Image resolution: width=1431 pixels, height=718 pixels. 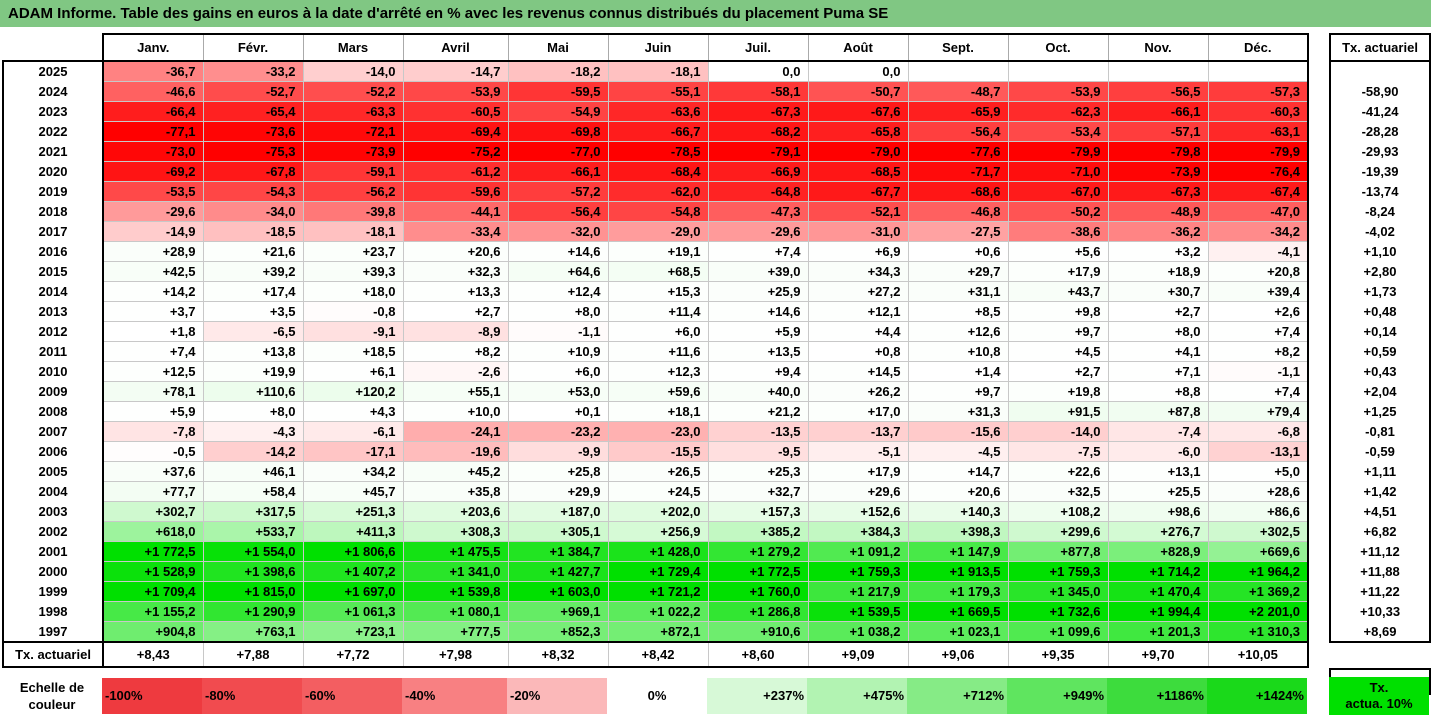 I want to click on value-cell: -59,5, so click(x=557, y=91).